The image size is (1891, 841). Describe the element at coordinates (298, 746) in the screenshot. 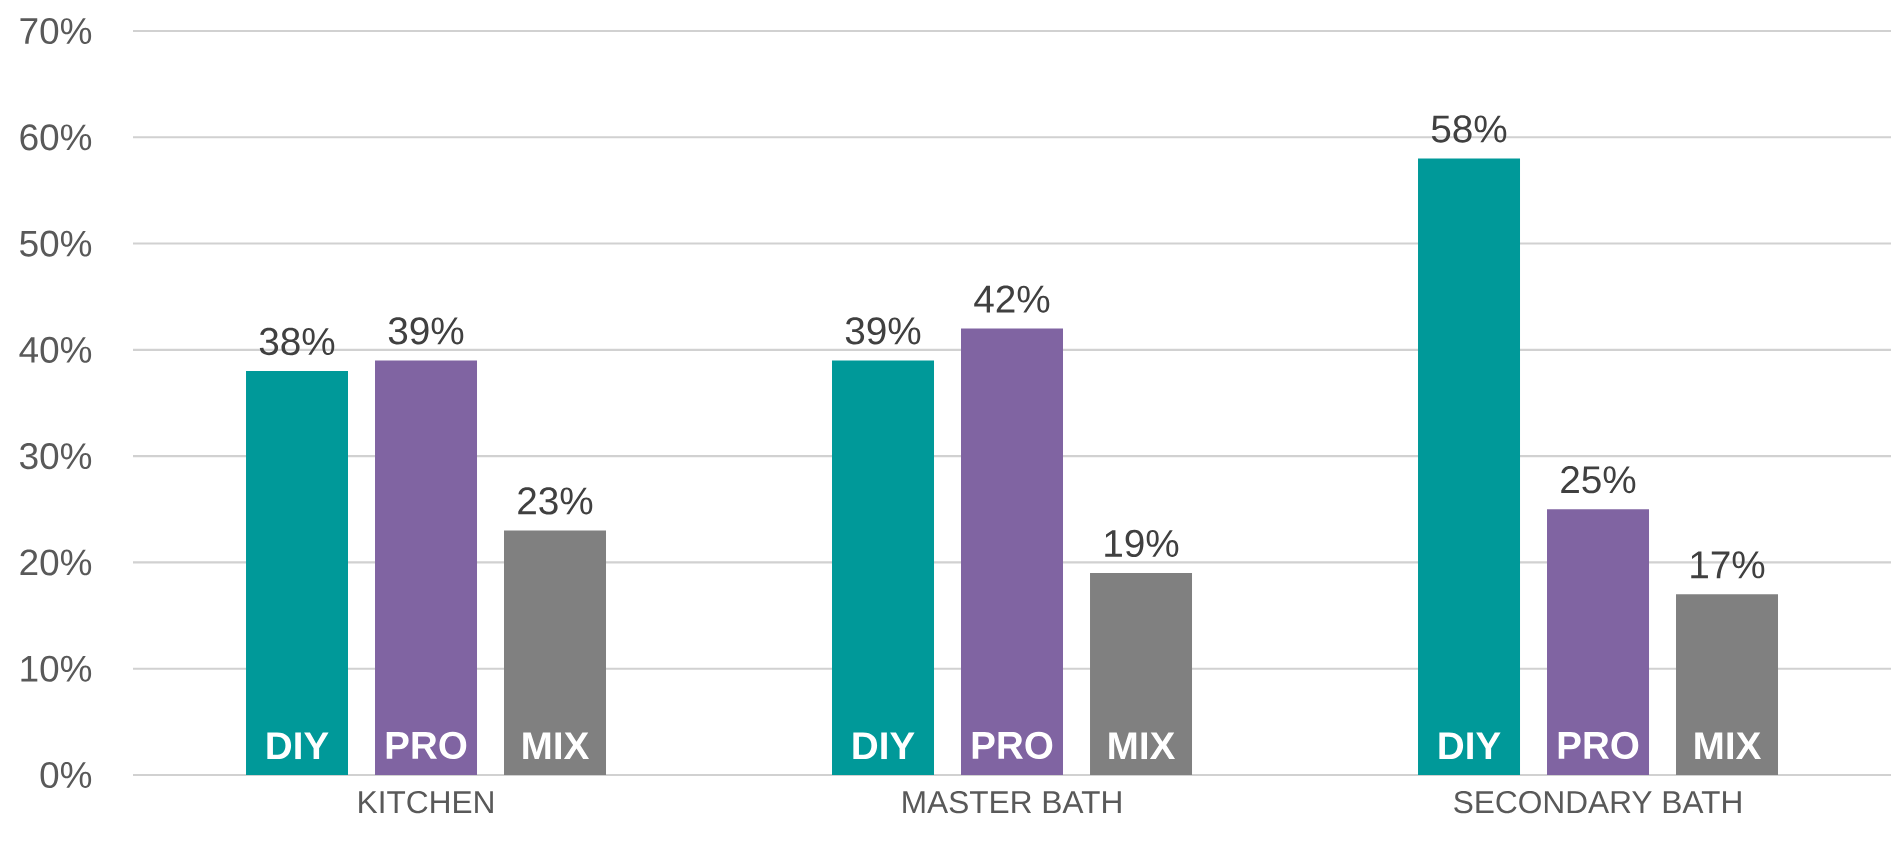

I see `series-label: DIY` at that location.